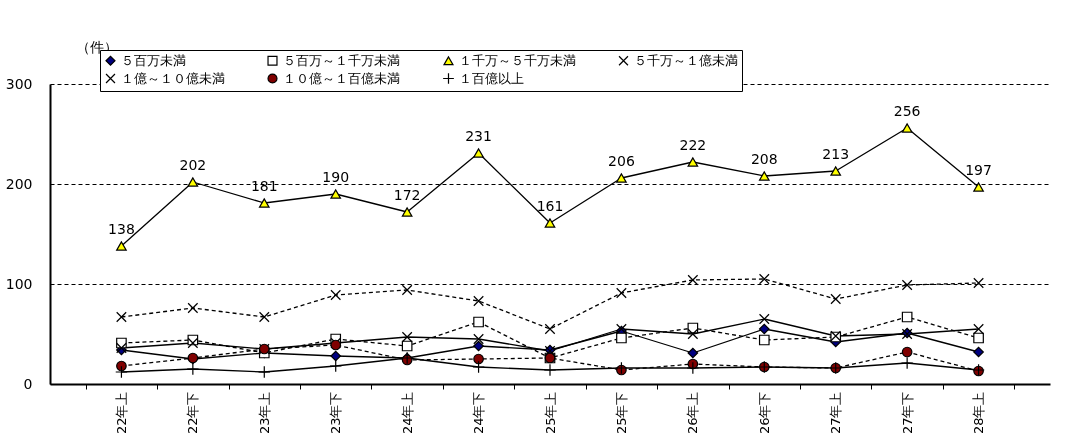 The height and width of the screenshot is (444, 1075). I want to click on data-label: 231, so click(478, 136).